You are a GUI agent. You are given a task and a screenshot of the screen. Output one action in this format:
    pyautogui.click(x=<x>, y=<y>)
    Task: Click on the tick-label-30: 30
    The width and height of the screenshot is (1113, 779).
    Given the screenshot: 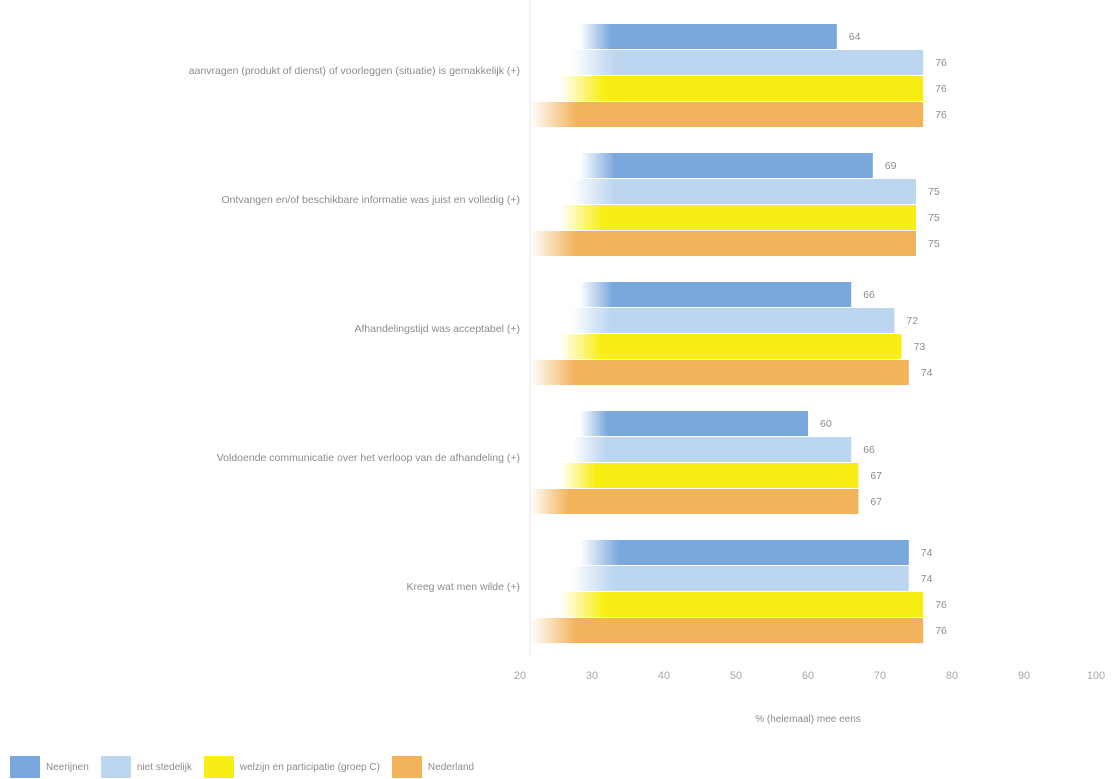 What is the action you would take?
    pyautogui.click(x=592, y=676)
    